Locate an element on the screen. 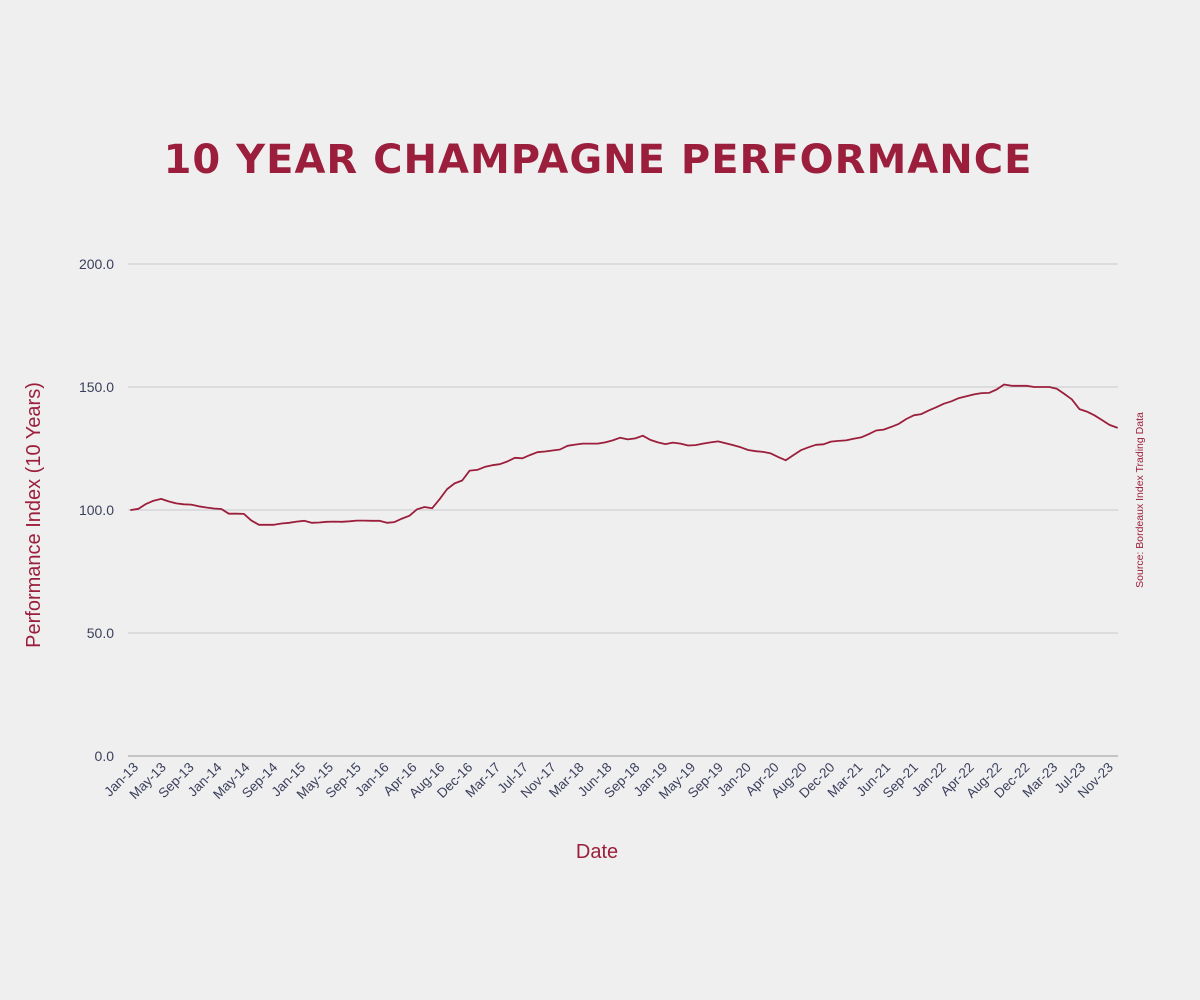 Image resolution: width=1200 pixels, height=1000 pixels. series-layer is located at coordinates (624, 454).